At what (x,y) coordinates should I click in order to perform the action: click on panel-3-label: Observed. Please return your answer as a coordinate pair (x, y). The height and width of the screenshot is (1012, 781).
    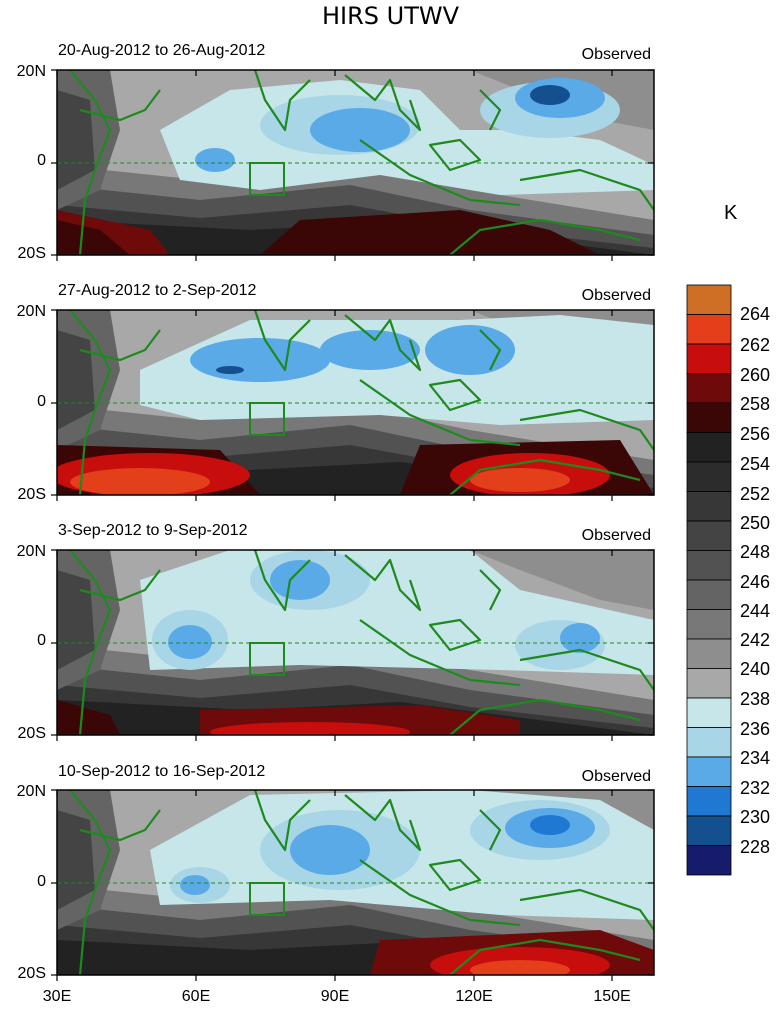
    Looking at the image, I should click on (616, 535).